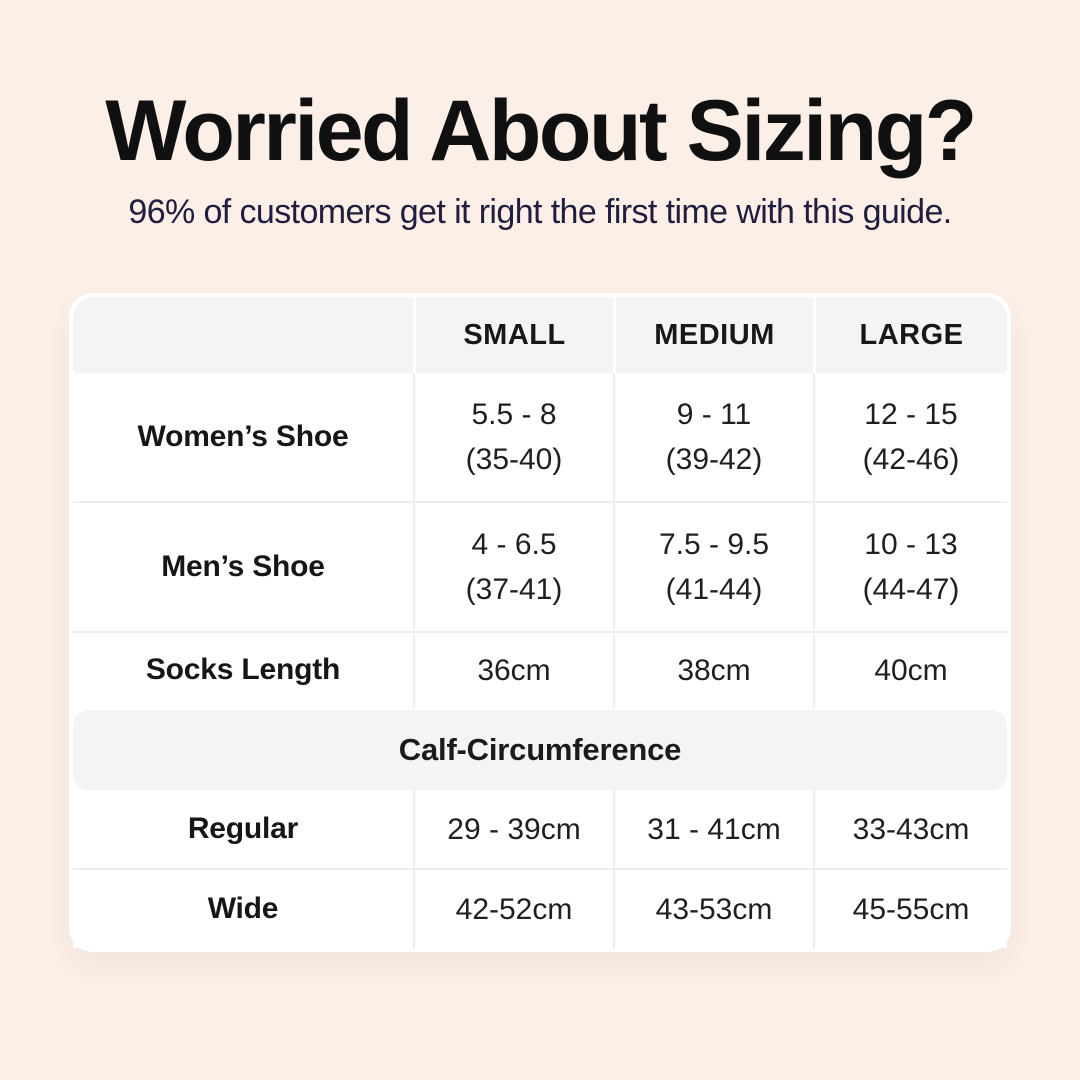  I want to click on header-cell-medium: MEDIUM, so click(713, 335).